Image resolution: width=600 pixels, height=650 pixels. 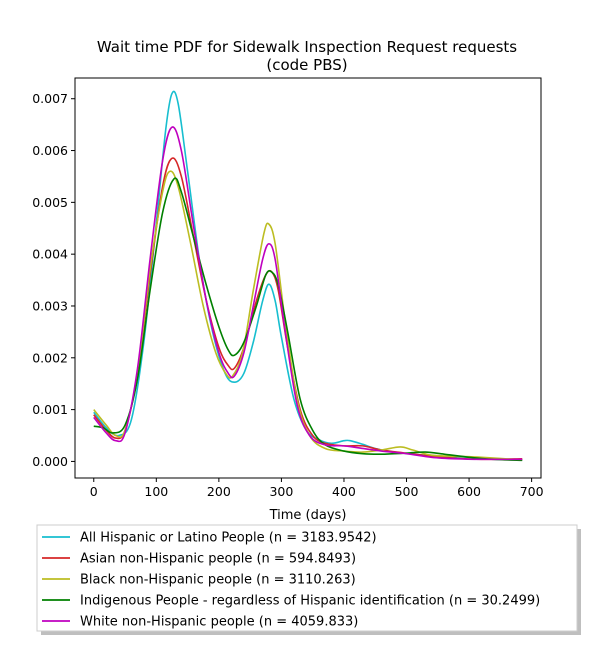 What do you see at coordinates (469, 491) in the screenshot?
I see `x-tick-label: 600` at bounding box center [469, 491].